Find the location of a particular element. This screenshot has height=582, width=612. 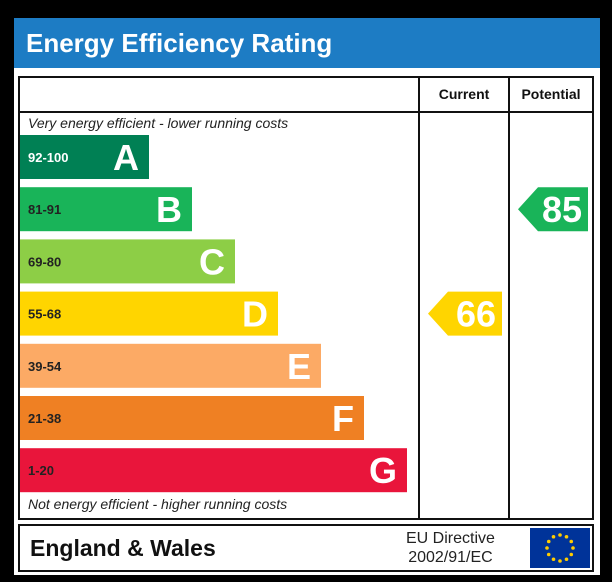

band-bar-g is located at coordinates (213, 470).